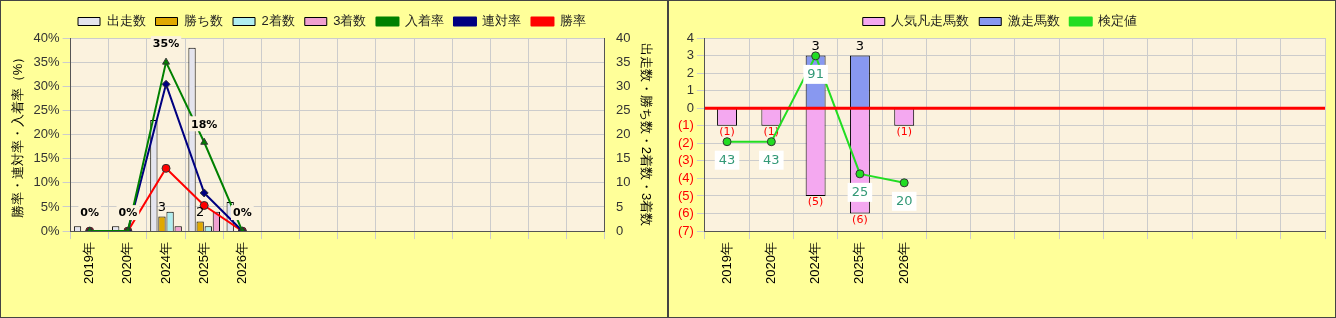 This screenshot has height=318, width=1336. I want to click on y-tick-label: 1, so click(690, 90).